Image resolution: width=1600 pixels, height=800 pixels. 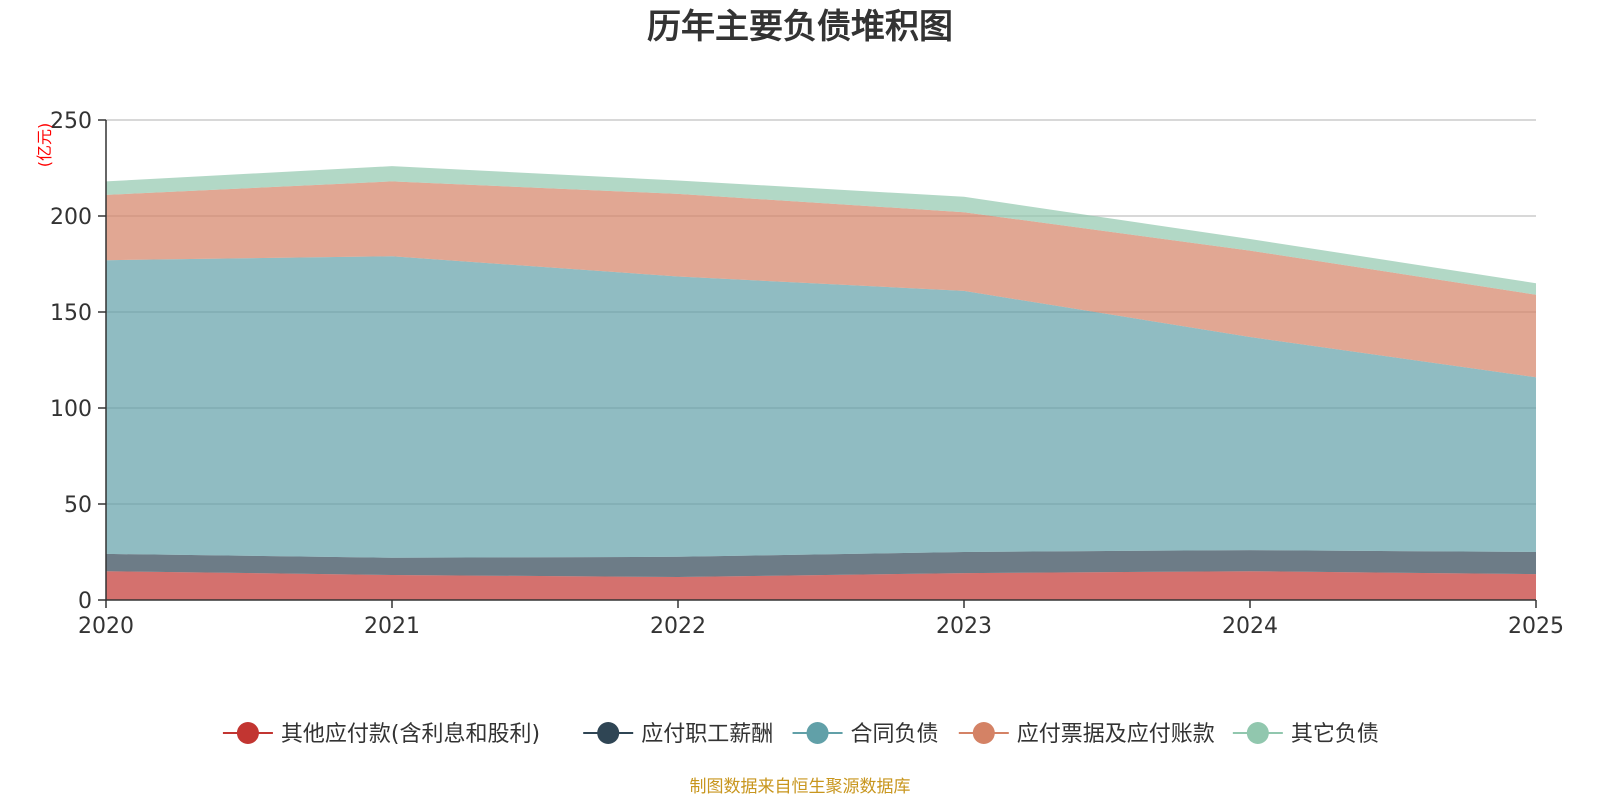 What do you see at coordinates (800, 787) in the screenshot?
I see `data-source-footer: 制图数据来自恒生聚源数据库` at bounding box center [800, 787].